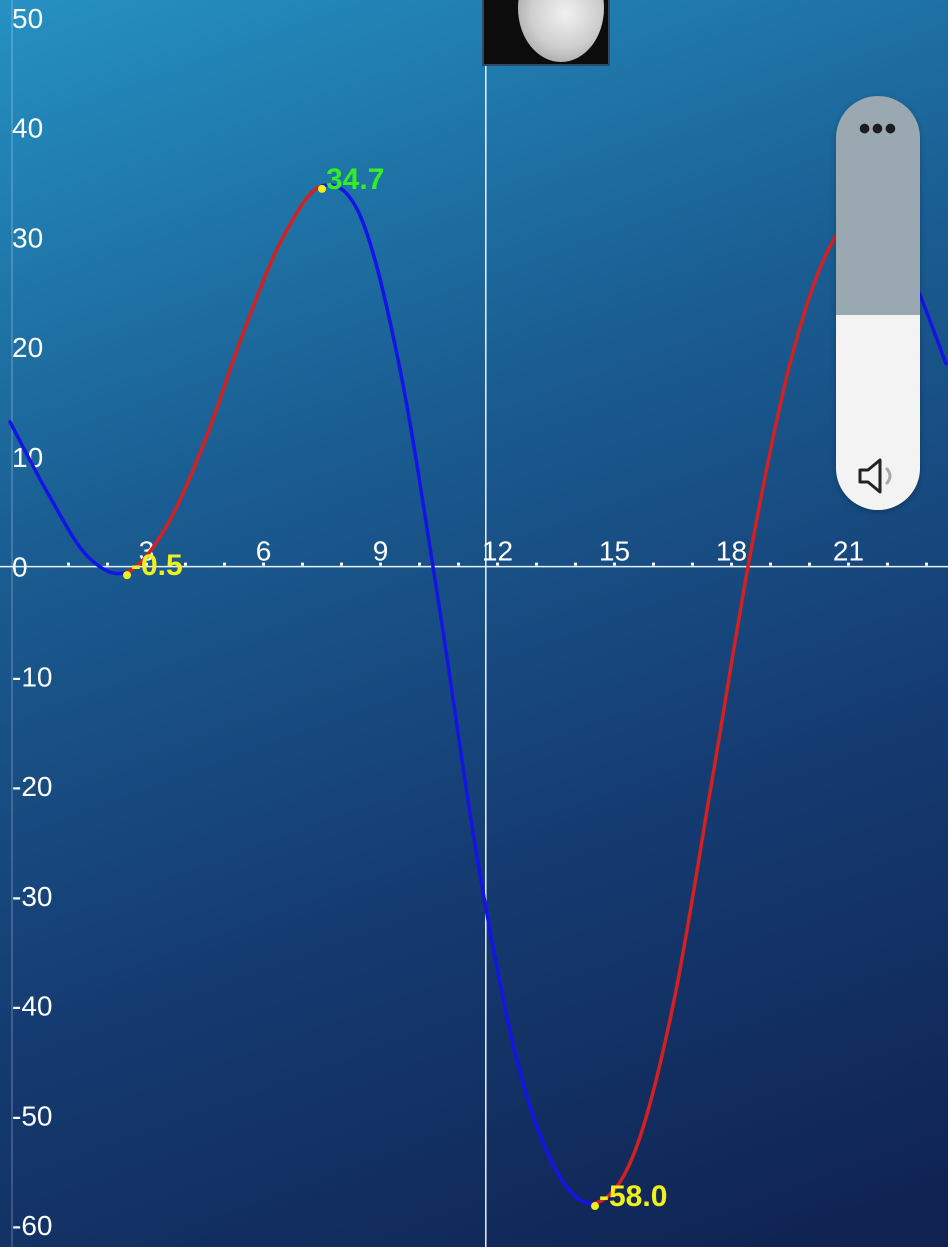 This screenshot has width=948, height=1247. I want to click on y-tick-label: 20, so click(27, 347).